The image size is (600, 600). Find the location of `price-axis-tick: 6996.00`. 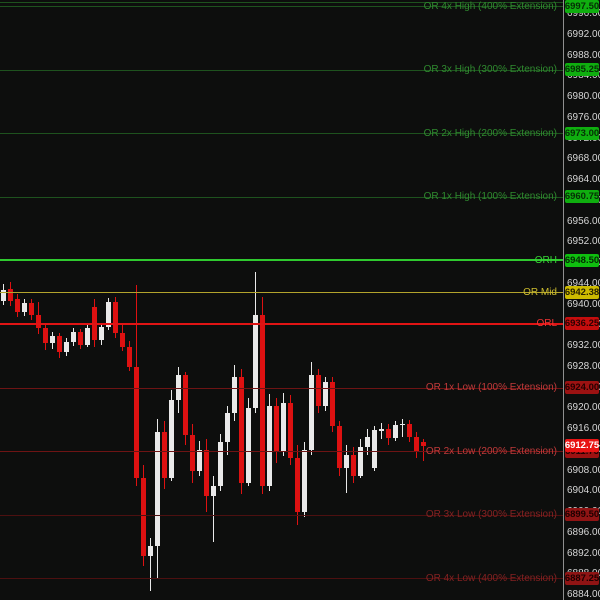

price-axis-tick: 6996.00 is located at coordinates (583, 13).